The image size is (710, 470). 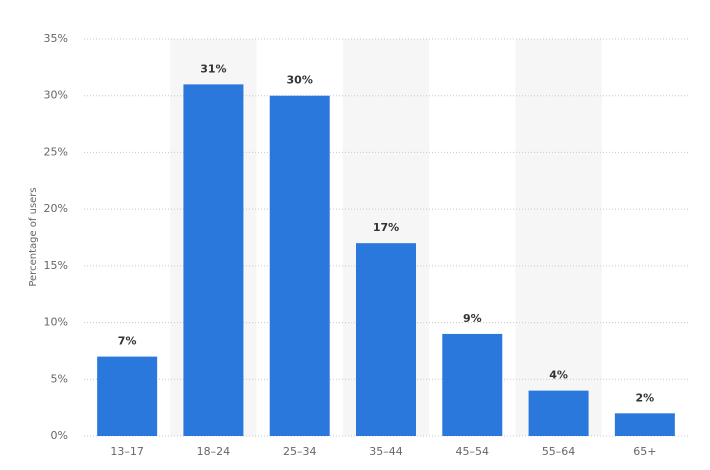 What do you see at coordinates (300, 451) in the screenshot?
I see `x-tick-label: 25–34` at bounding box center [300, 451].